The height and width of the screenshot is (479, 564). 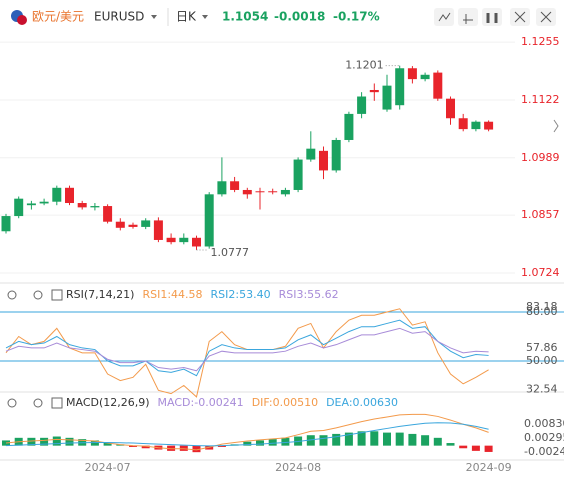 What do you see at coordinates (542, 360) in the screenshot?
I see `y-tick-label: 50.00` at bounding box center [542, 360].